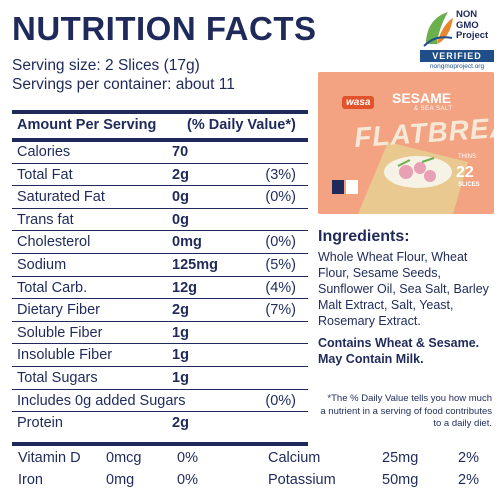 The image size is (500, 500). I want to click on nutrient-label: Total Fat, so click(45, 174).